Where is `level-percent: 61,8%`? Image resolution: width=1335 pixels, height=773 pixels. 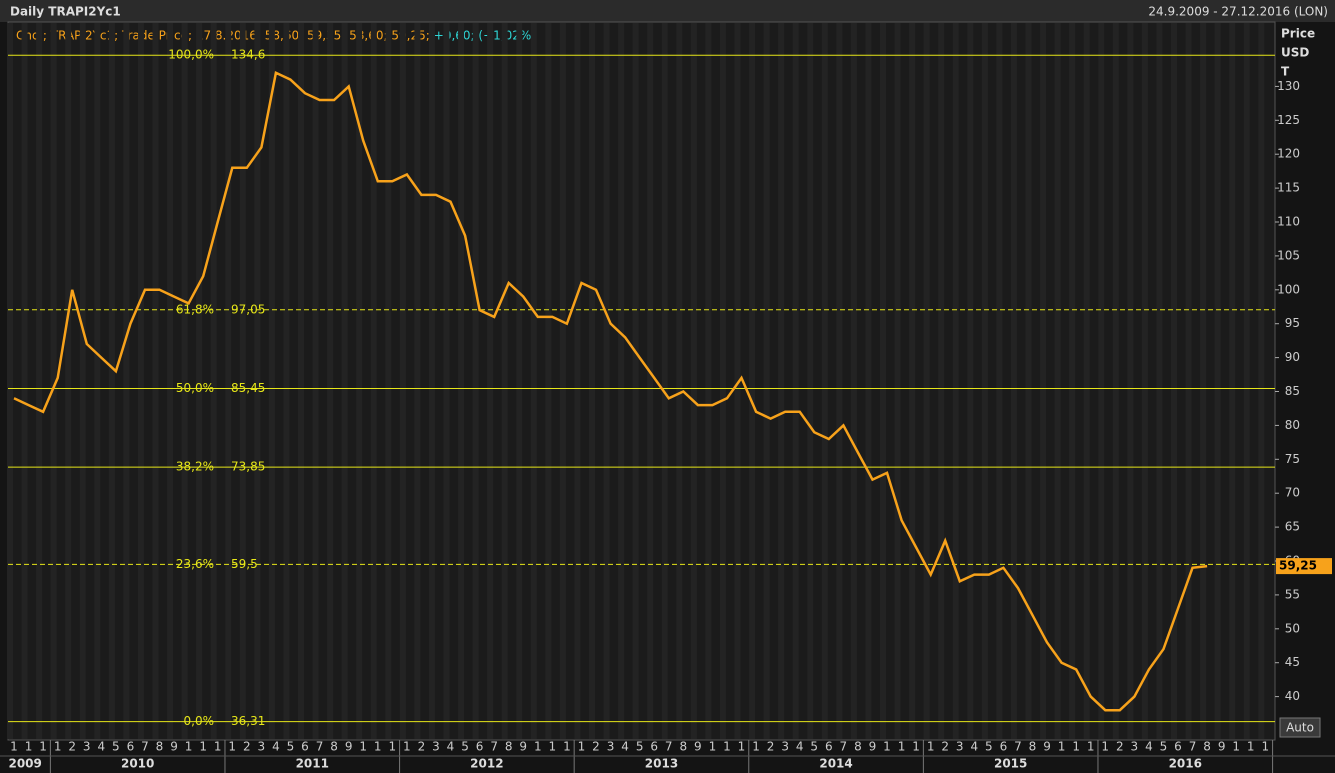 level-percent: 61,8% is located at coordinates (195, 309).